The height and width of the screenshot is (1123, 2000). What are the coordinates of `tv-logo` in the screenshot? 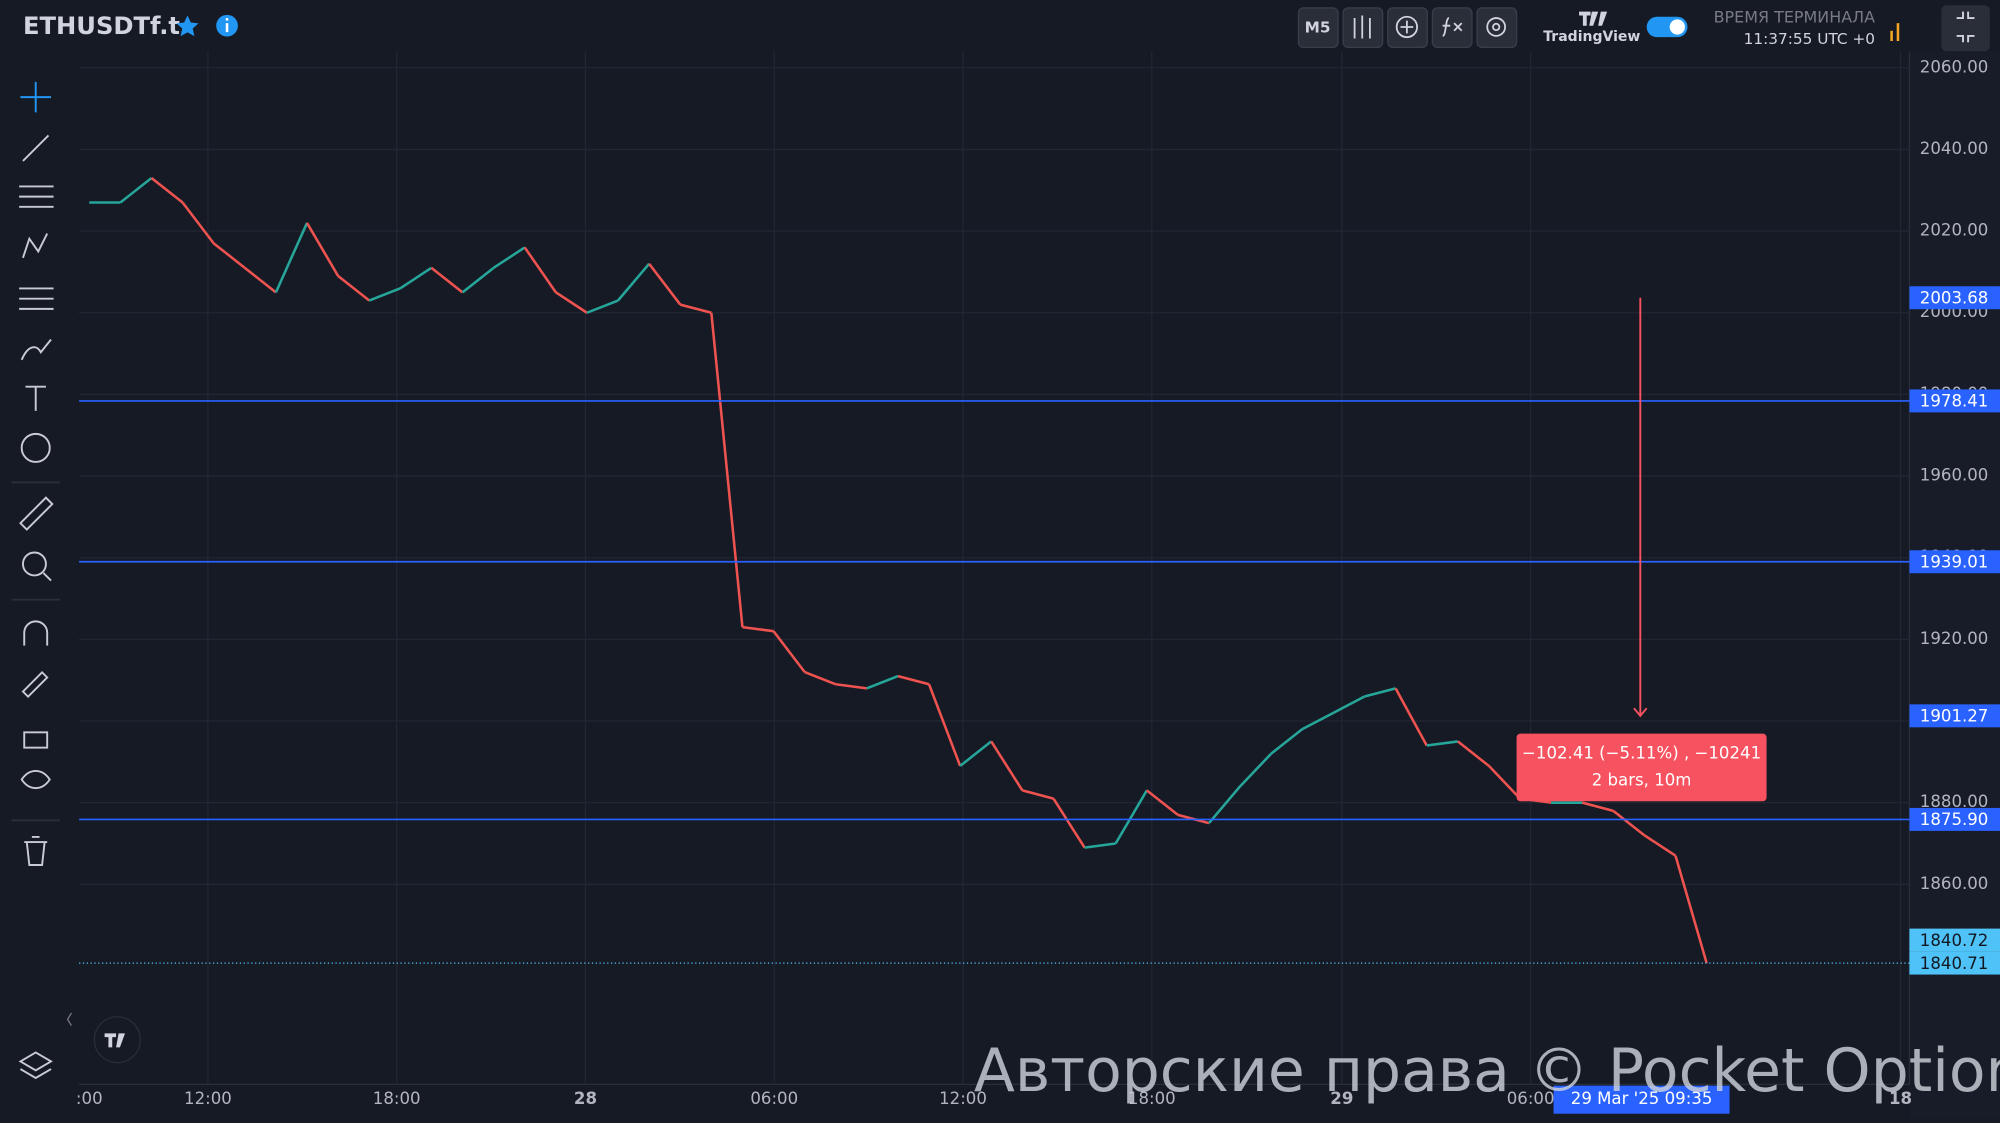 It's located at (1593, 18).